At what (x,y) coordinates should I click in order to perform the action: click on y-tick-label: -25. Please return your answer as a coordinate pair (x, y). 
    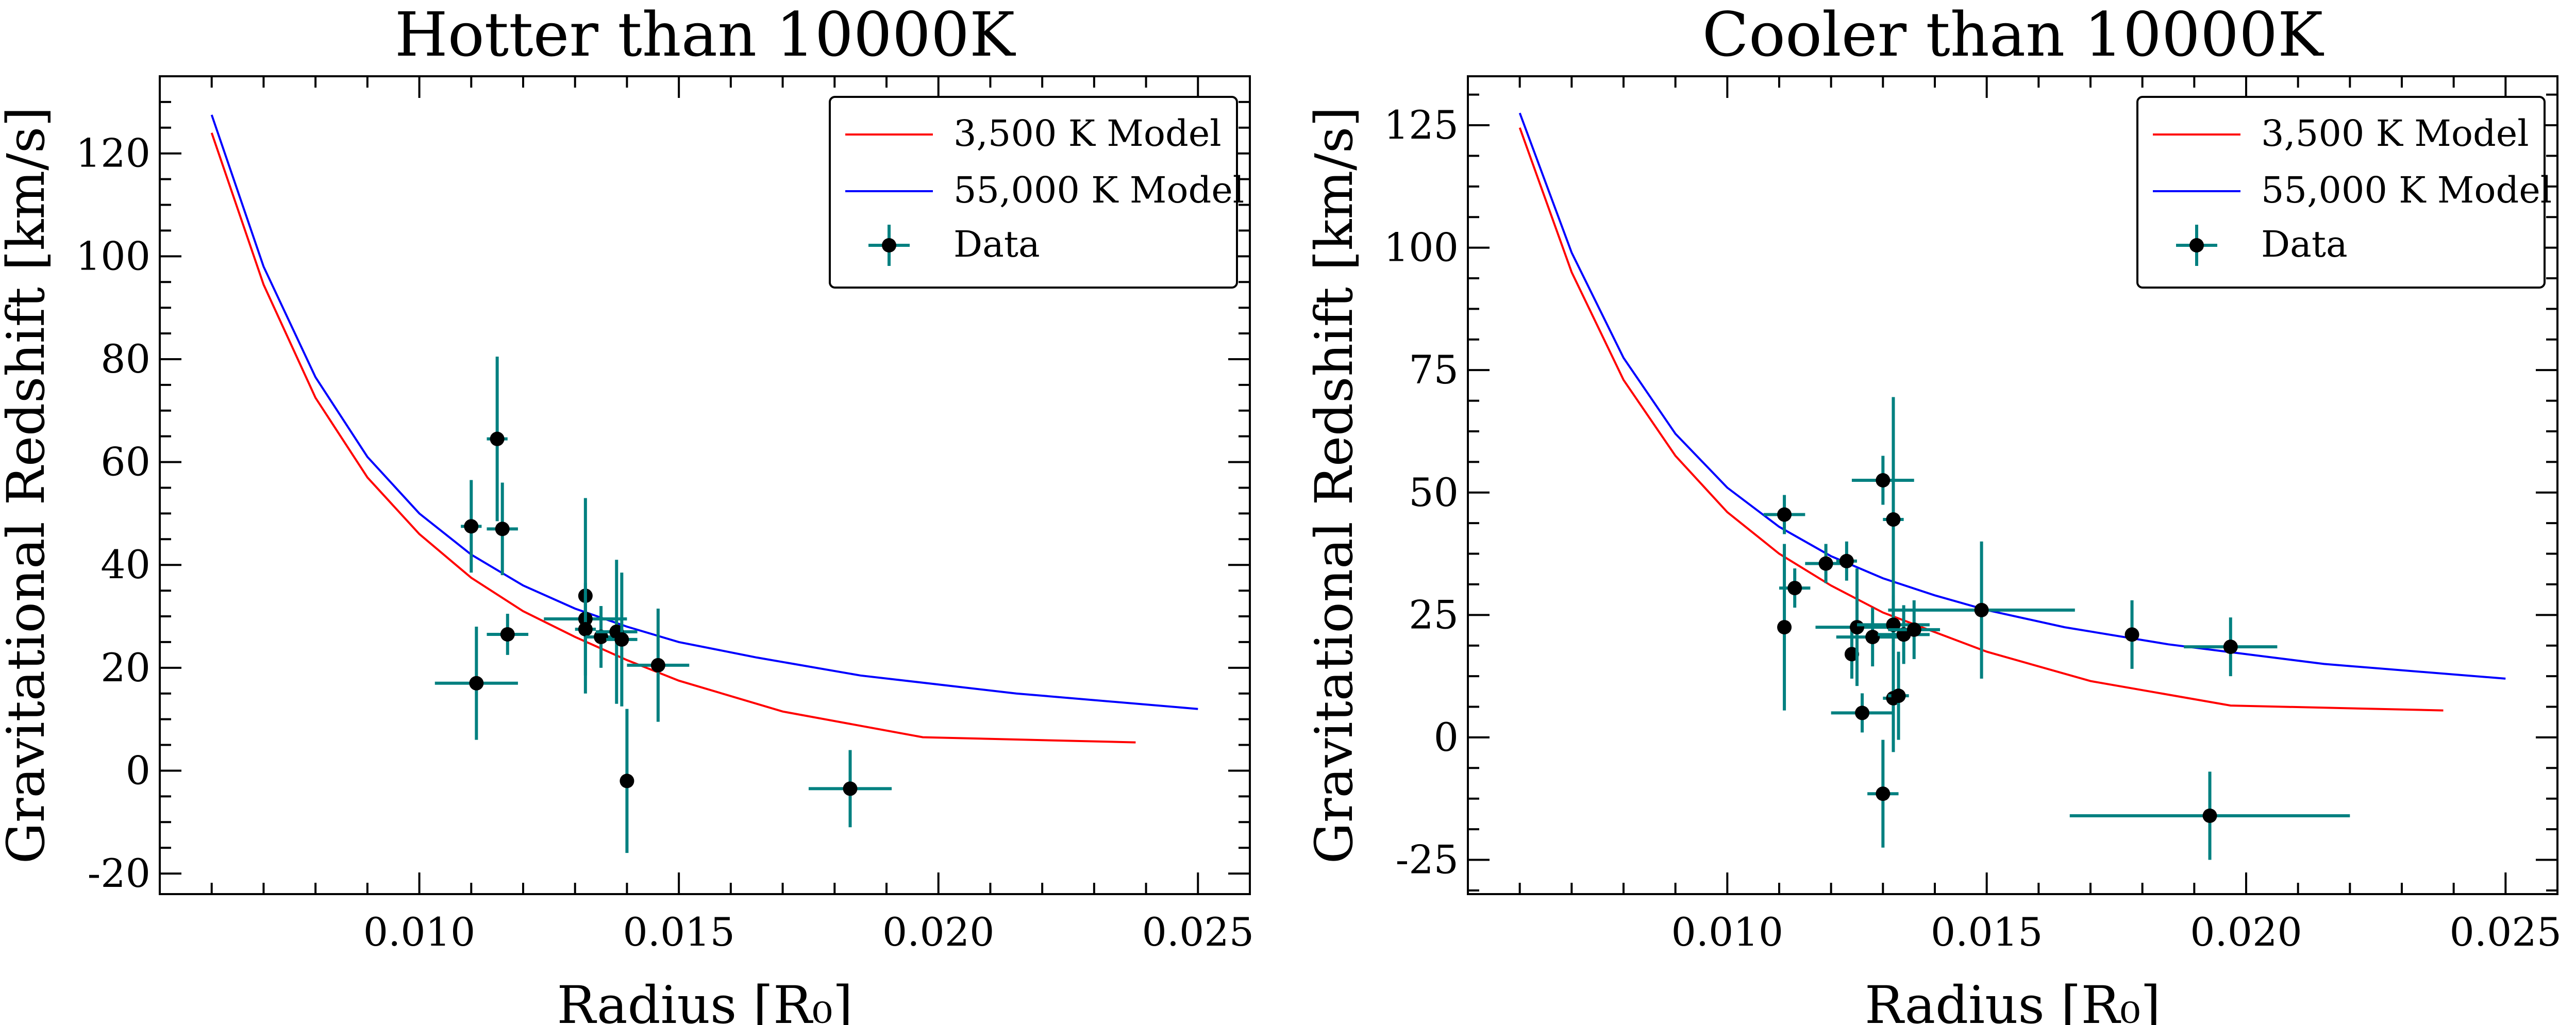
    Looking at the image, I should click on (1427, 859).